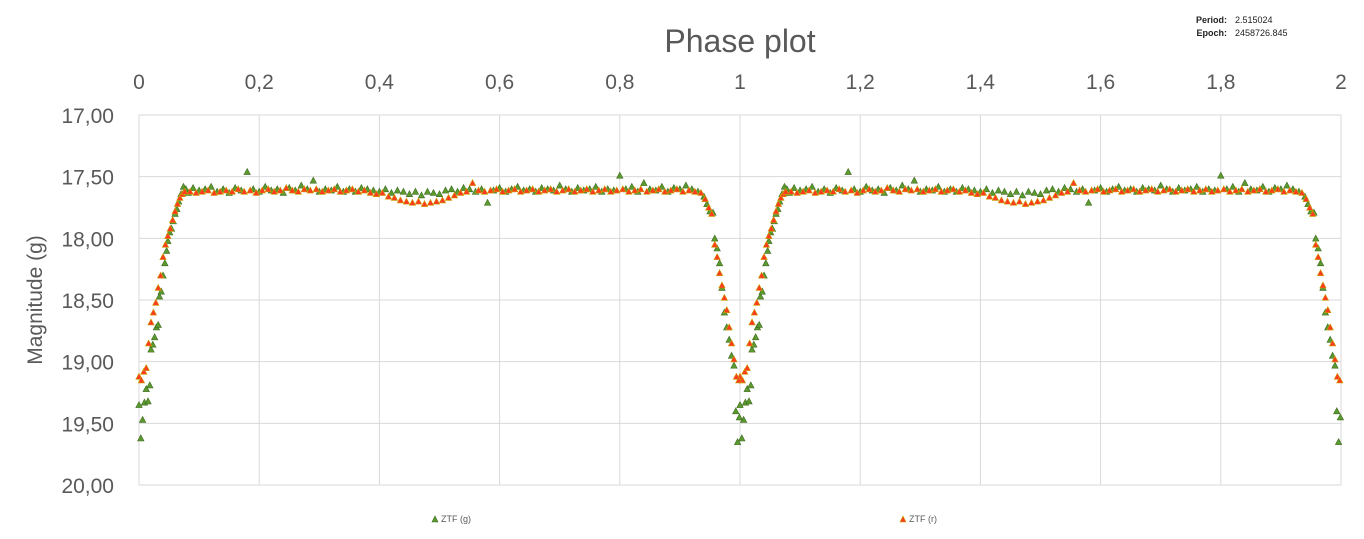  Describe the element at coordinates (87, 116) in the screenshot. I see `y-tick-label: 17,00` at that location.